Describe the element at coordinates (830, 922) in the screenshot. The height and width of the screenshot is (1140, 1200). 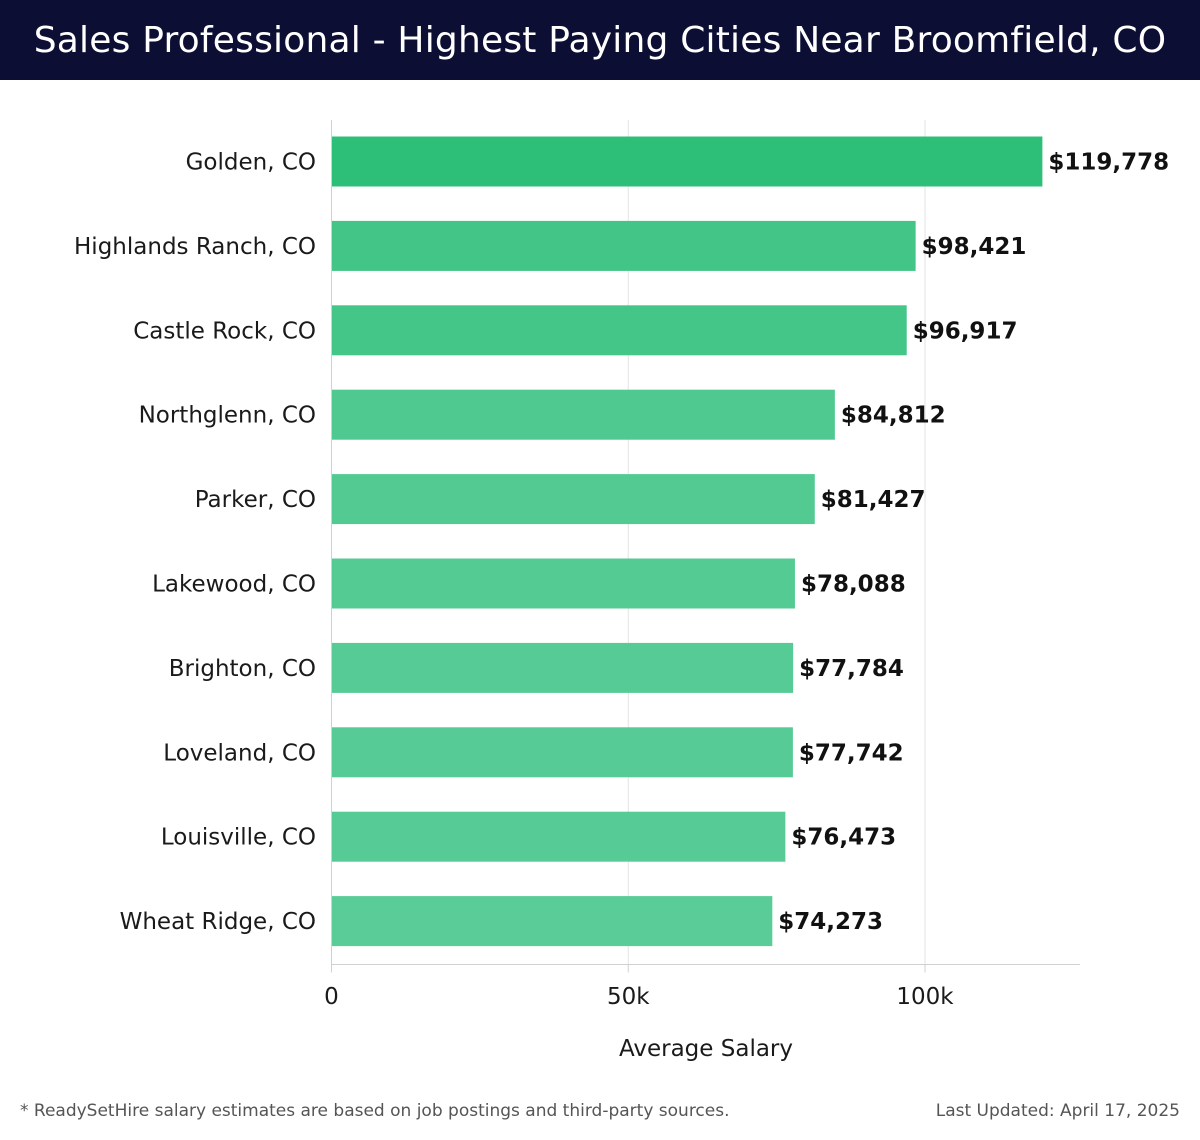
I see `data-label-10: $74,273` at that location.